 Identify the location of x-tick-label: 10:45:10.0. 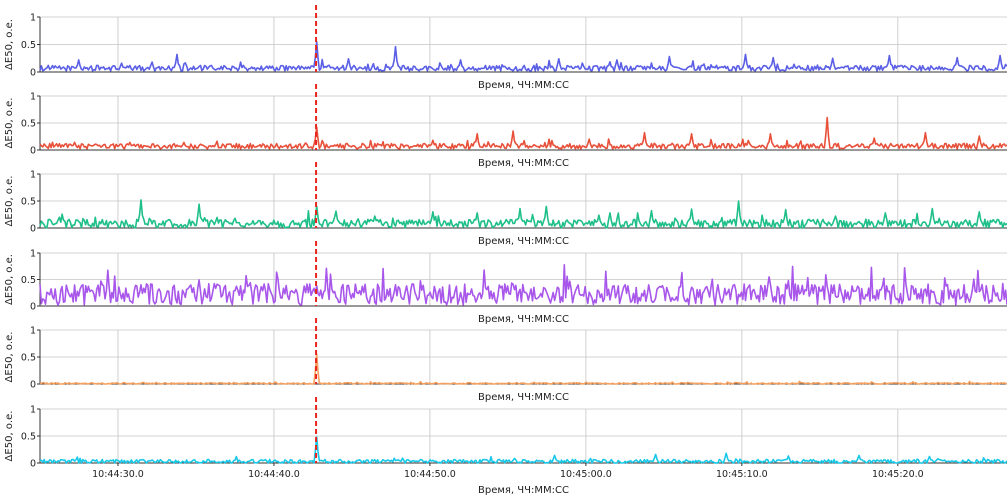
(742, 474).